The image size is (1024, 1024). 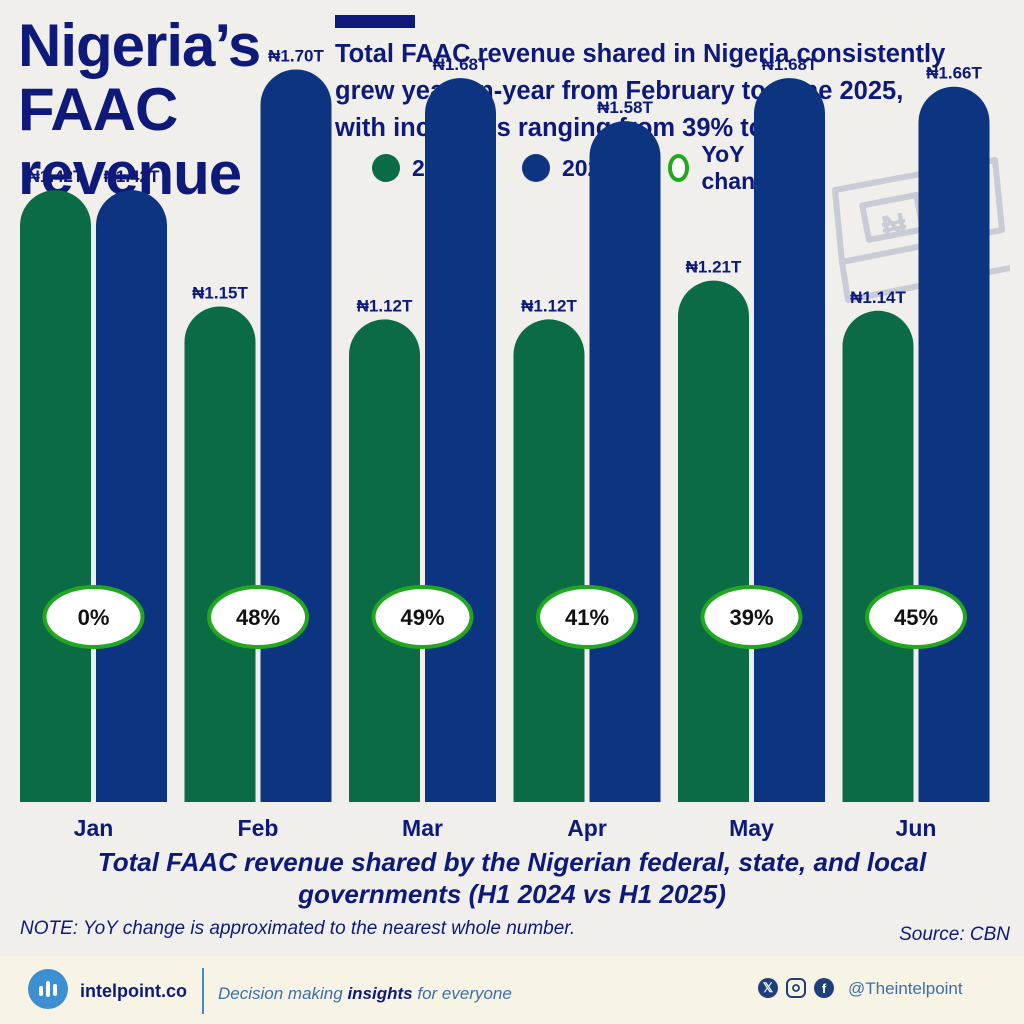 I want to click on data-label: ₦1.58T, so click(x=625, y=107).